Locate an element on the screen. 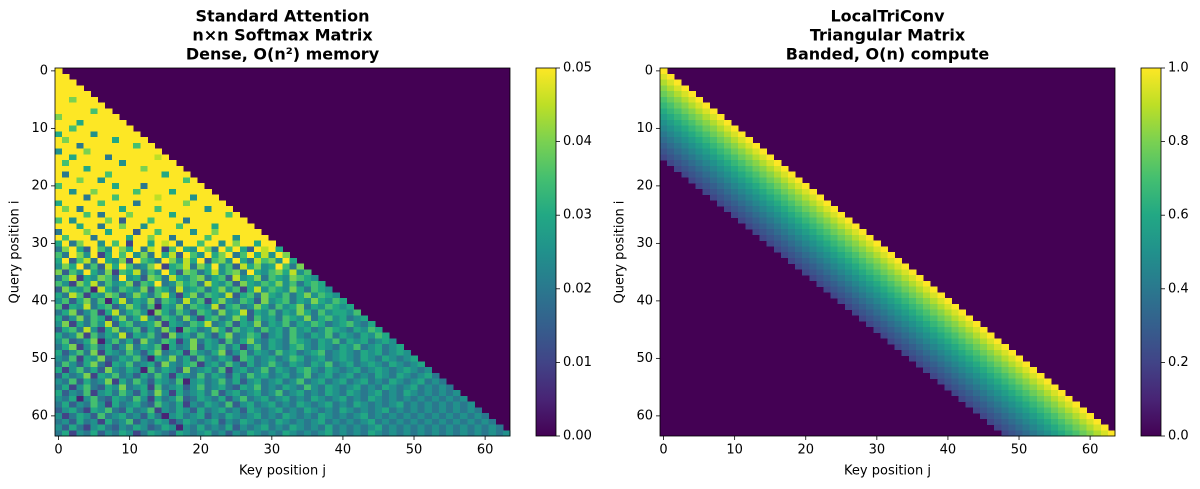 This screenshot has width=1200, height=489. y-tick-label: 40 is located at coordinates (644, 300).